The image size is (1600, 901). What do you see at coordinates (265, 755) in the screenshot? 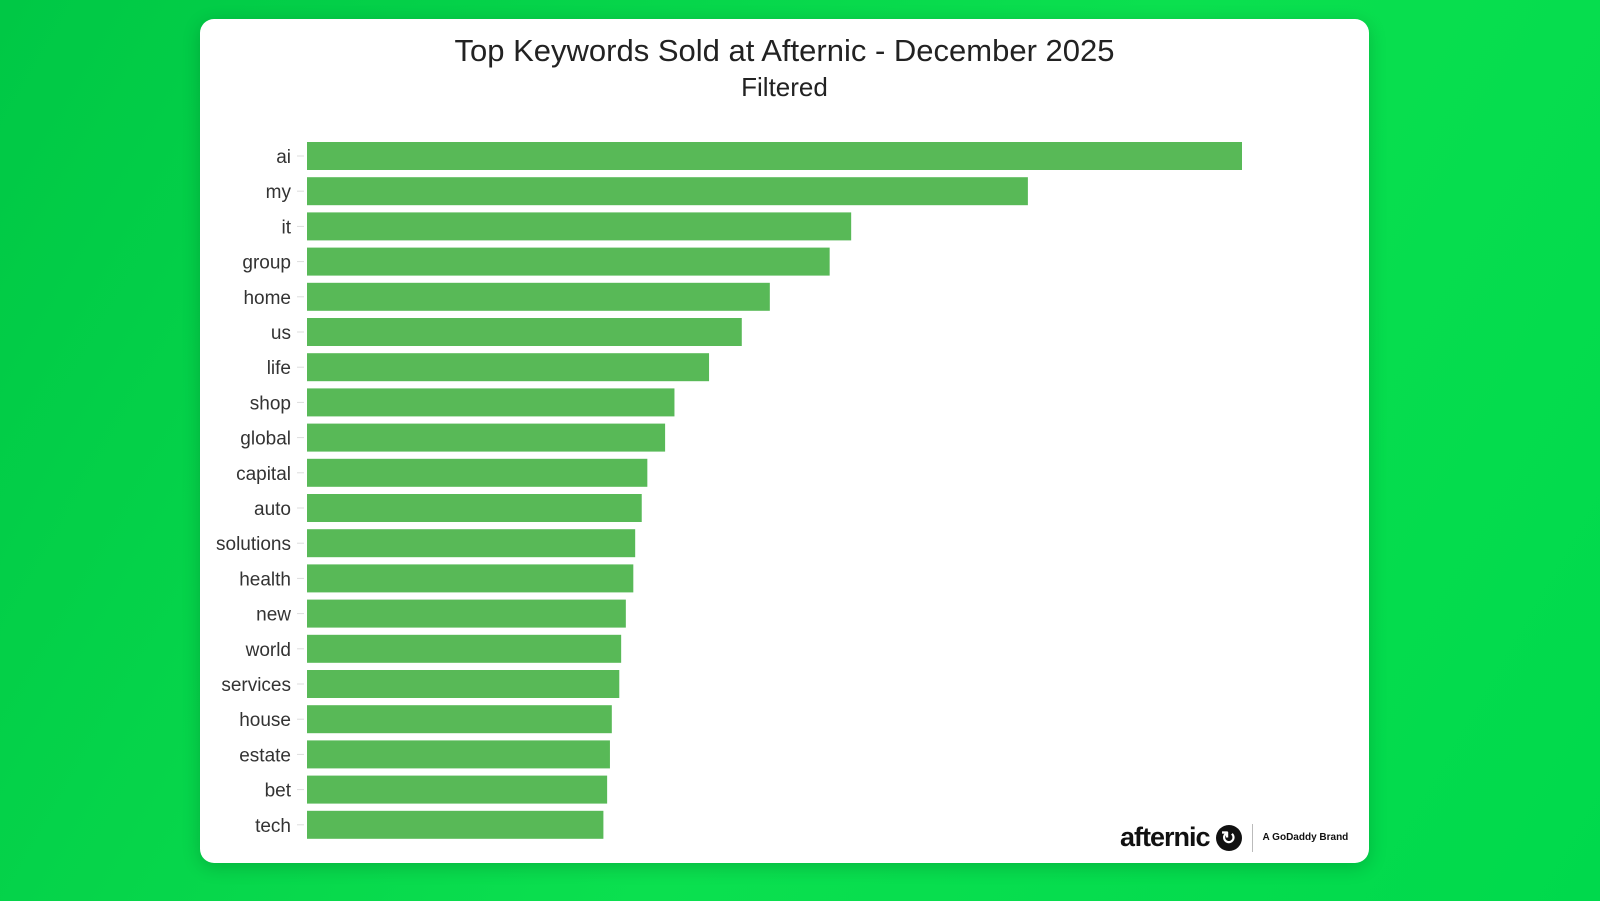
I see `category-label: estate` at bounding box center [265, 755].